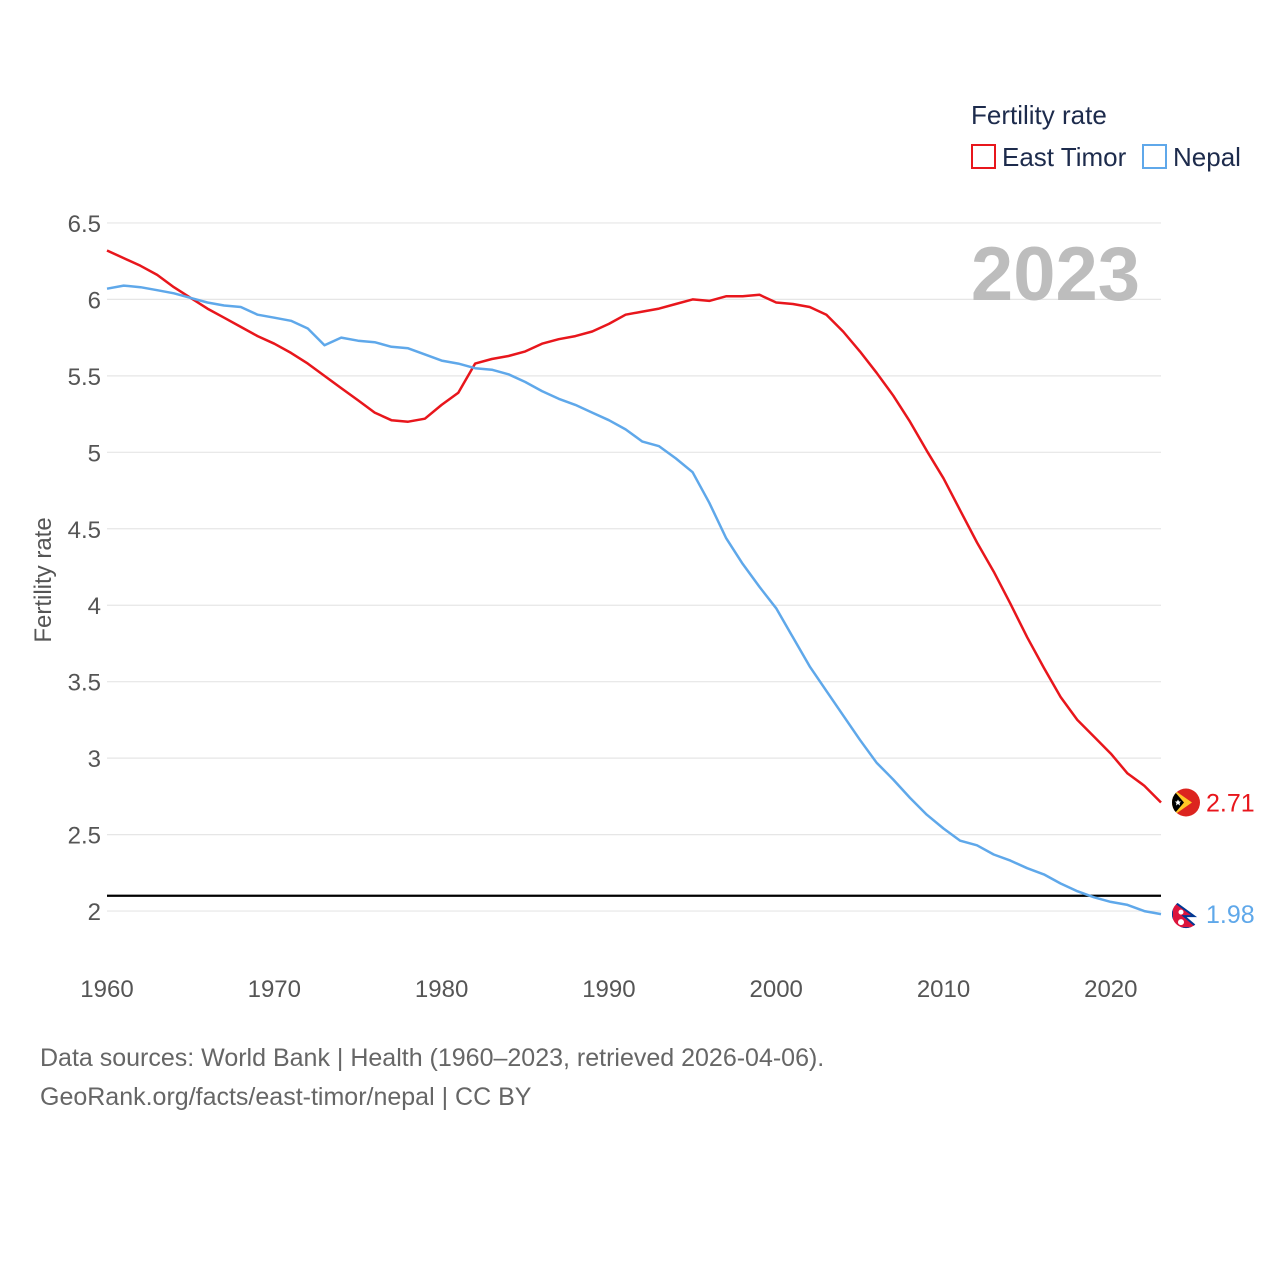 Image resolution: width=1280 pixels, height=1280 pixels. Describe the element at coordinates (94, 453) in the screenshot. I see `y-tick-label: 5` at that location.